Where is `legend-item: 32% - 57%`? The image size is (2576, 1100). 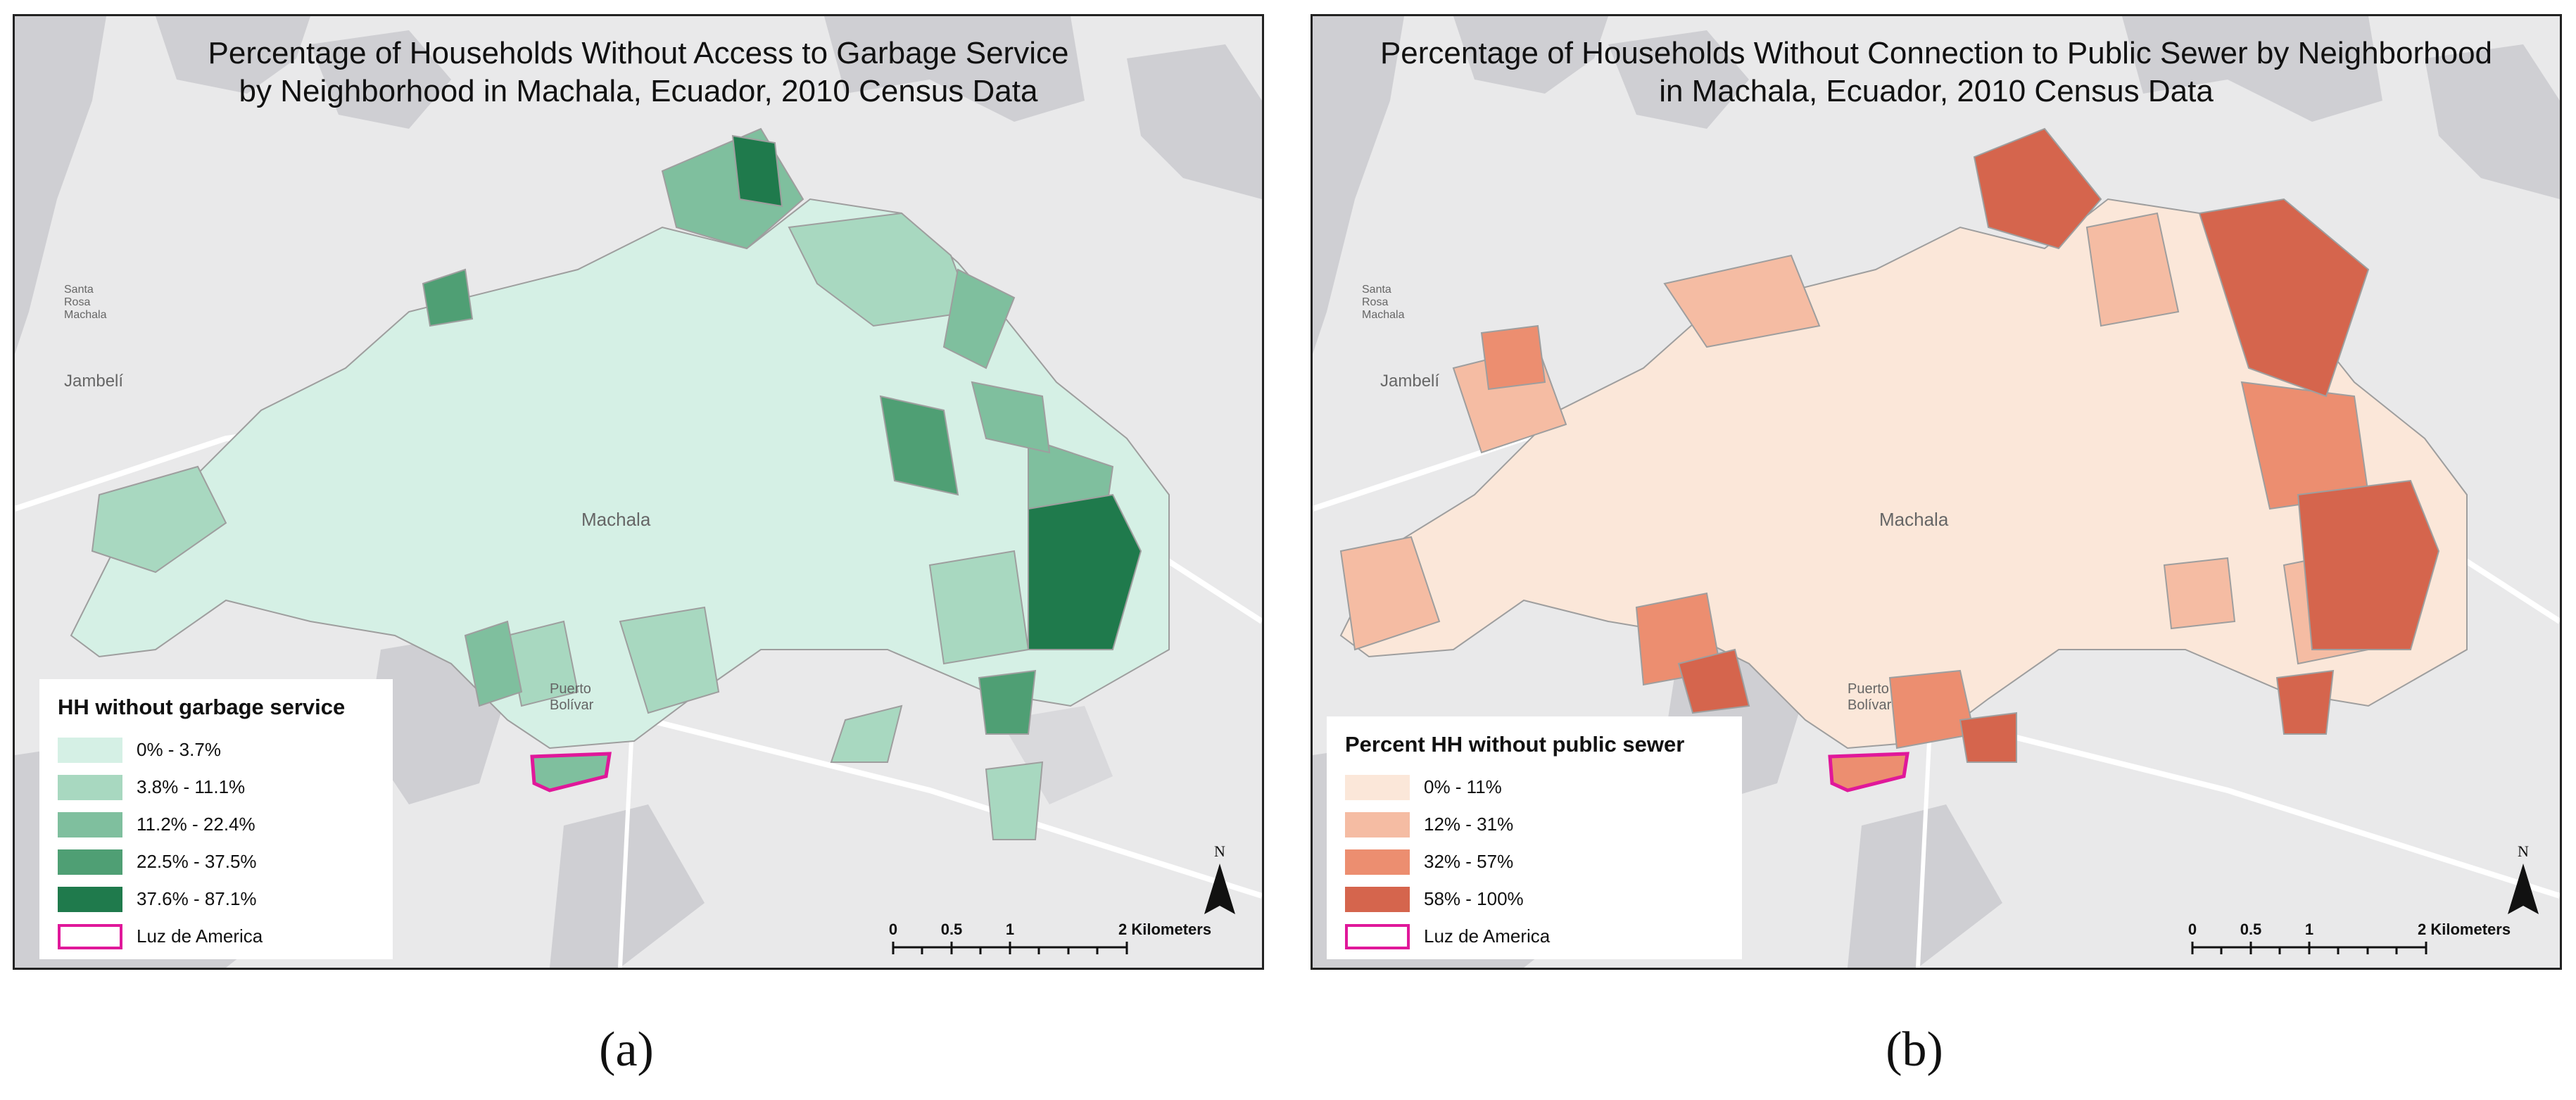 legend-item: 32% - 57% is located at coordinates (1534, 861).